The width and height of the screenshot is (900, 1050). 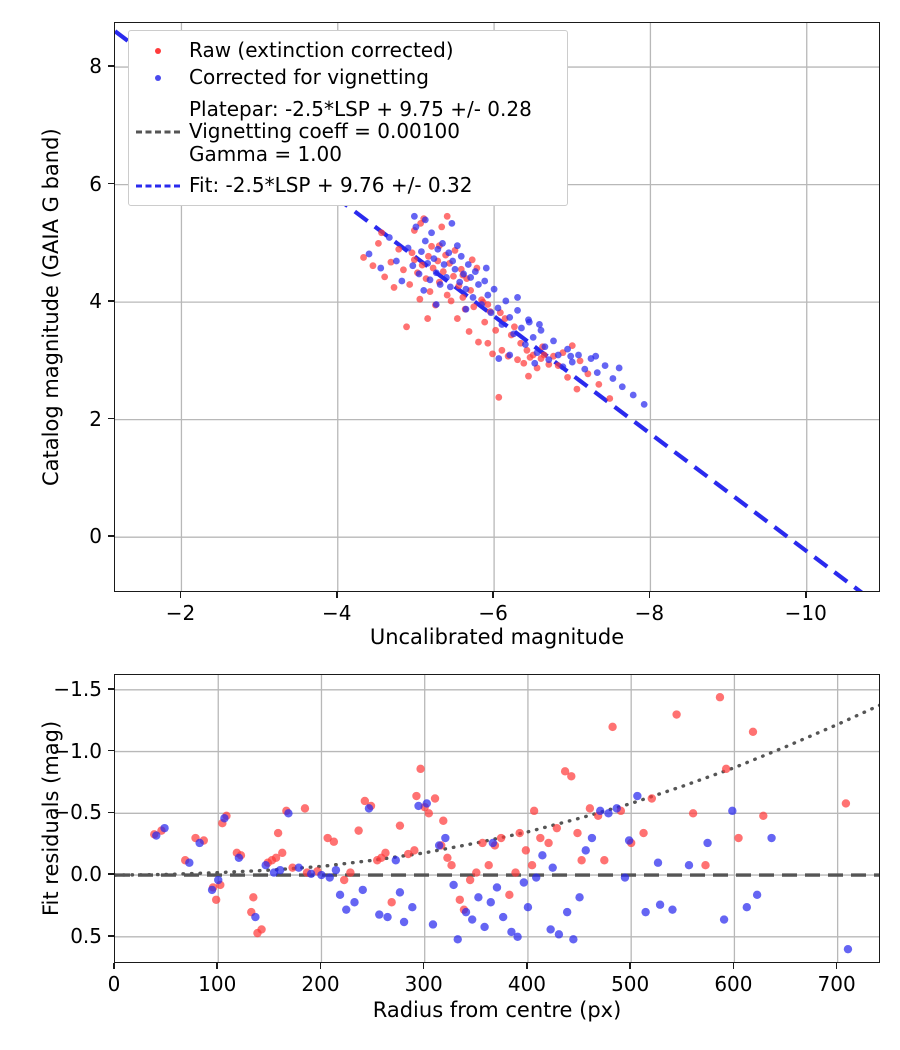 I want to click on red-dot-icon, so click(x=158, y=50).